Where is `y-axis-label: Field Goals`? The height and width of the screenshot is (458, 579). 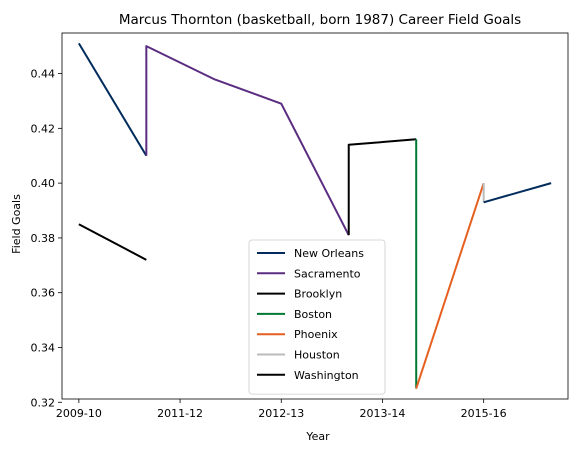 y-axis-label: Field Goals is located at coordinates (16, 224).